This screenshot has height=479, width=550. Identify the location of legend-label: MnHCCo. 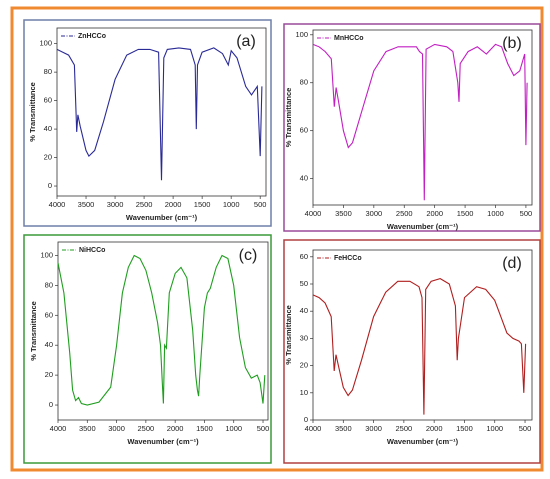
(349, 38).